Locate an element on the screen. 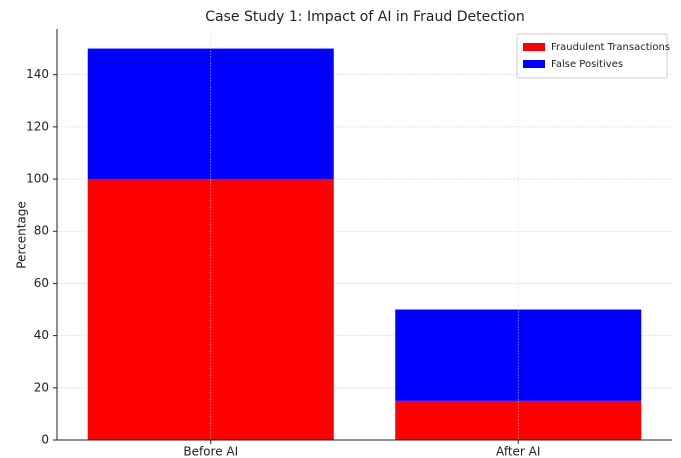 This screenshot has width=681, height=458. legend: Fraudulent Transactions False Positives is located at coordinates (593, 56).